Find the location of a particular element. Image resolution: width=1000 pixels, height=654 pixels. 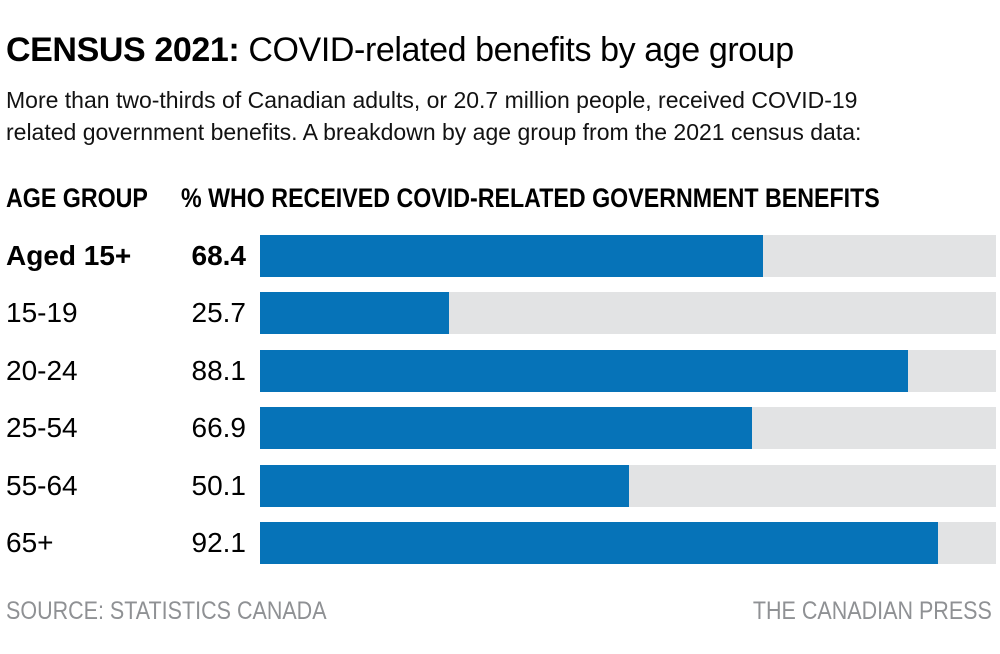

column-header-age-group: AGE GROUP is located at coordinates (88, 198).